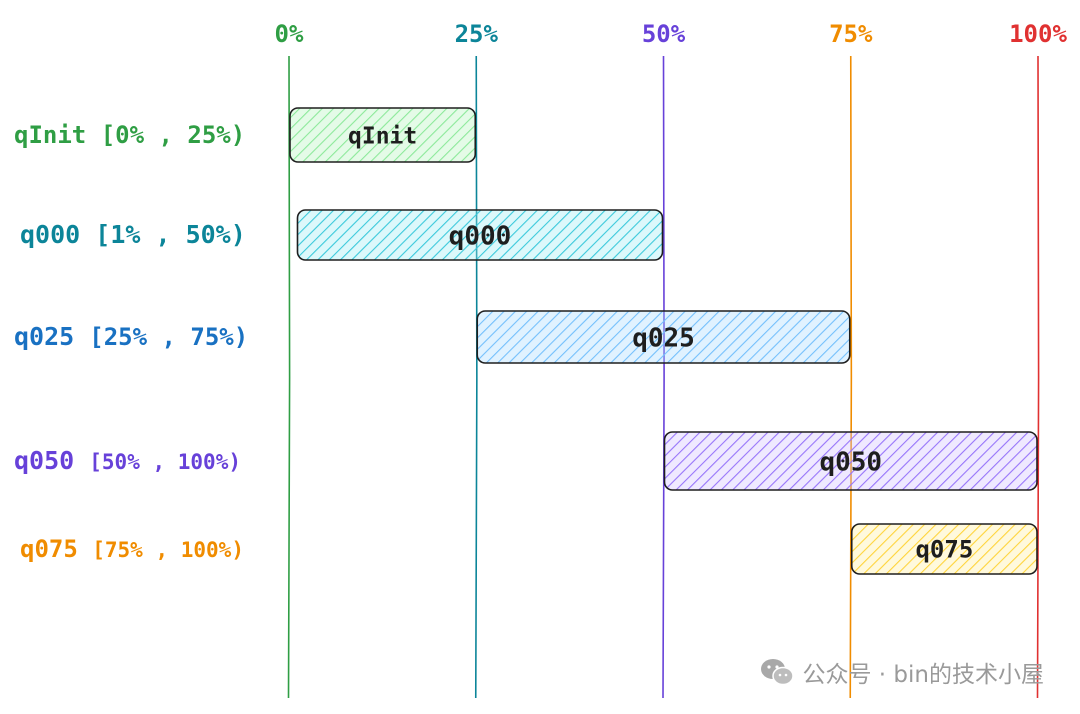  I want to click on axis-tick-label-75: 75%, so click(851, 34).